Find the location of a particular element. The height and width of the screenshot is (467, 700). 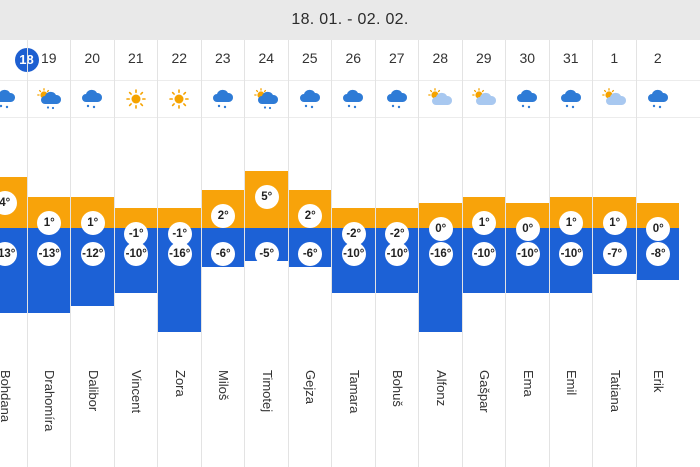

nameday-label: Tamara is located at coordinates (354, 392).